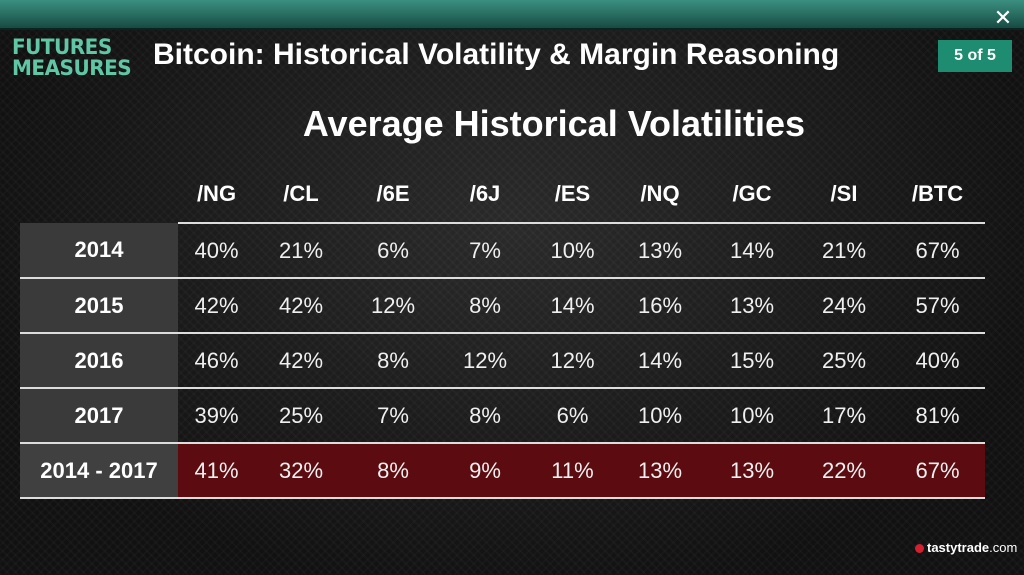  I want to click on close-icon: ✕, so click(1003, 18).